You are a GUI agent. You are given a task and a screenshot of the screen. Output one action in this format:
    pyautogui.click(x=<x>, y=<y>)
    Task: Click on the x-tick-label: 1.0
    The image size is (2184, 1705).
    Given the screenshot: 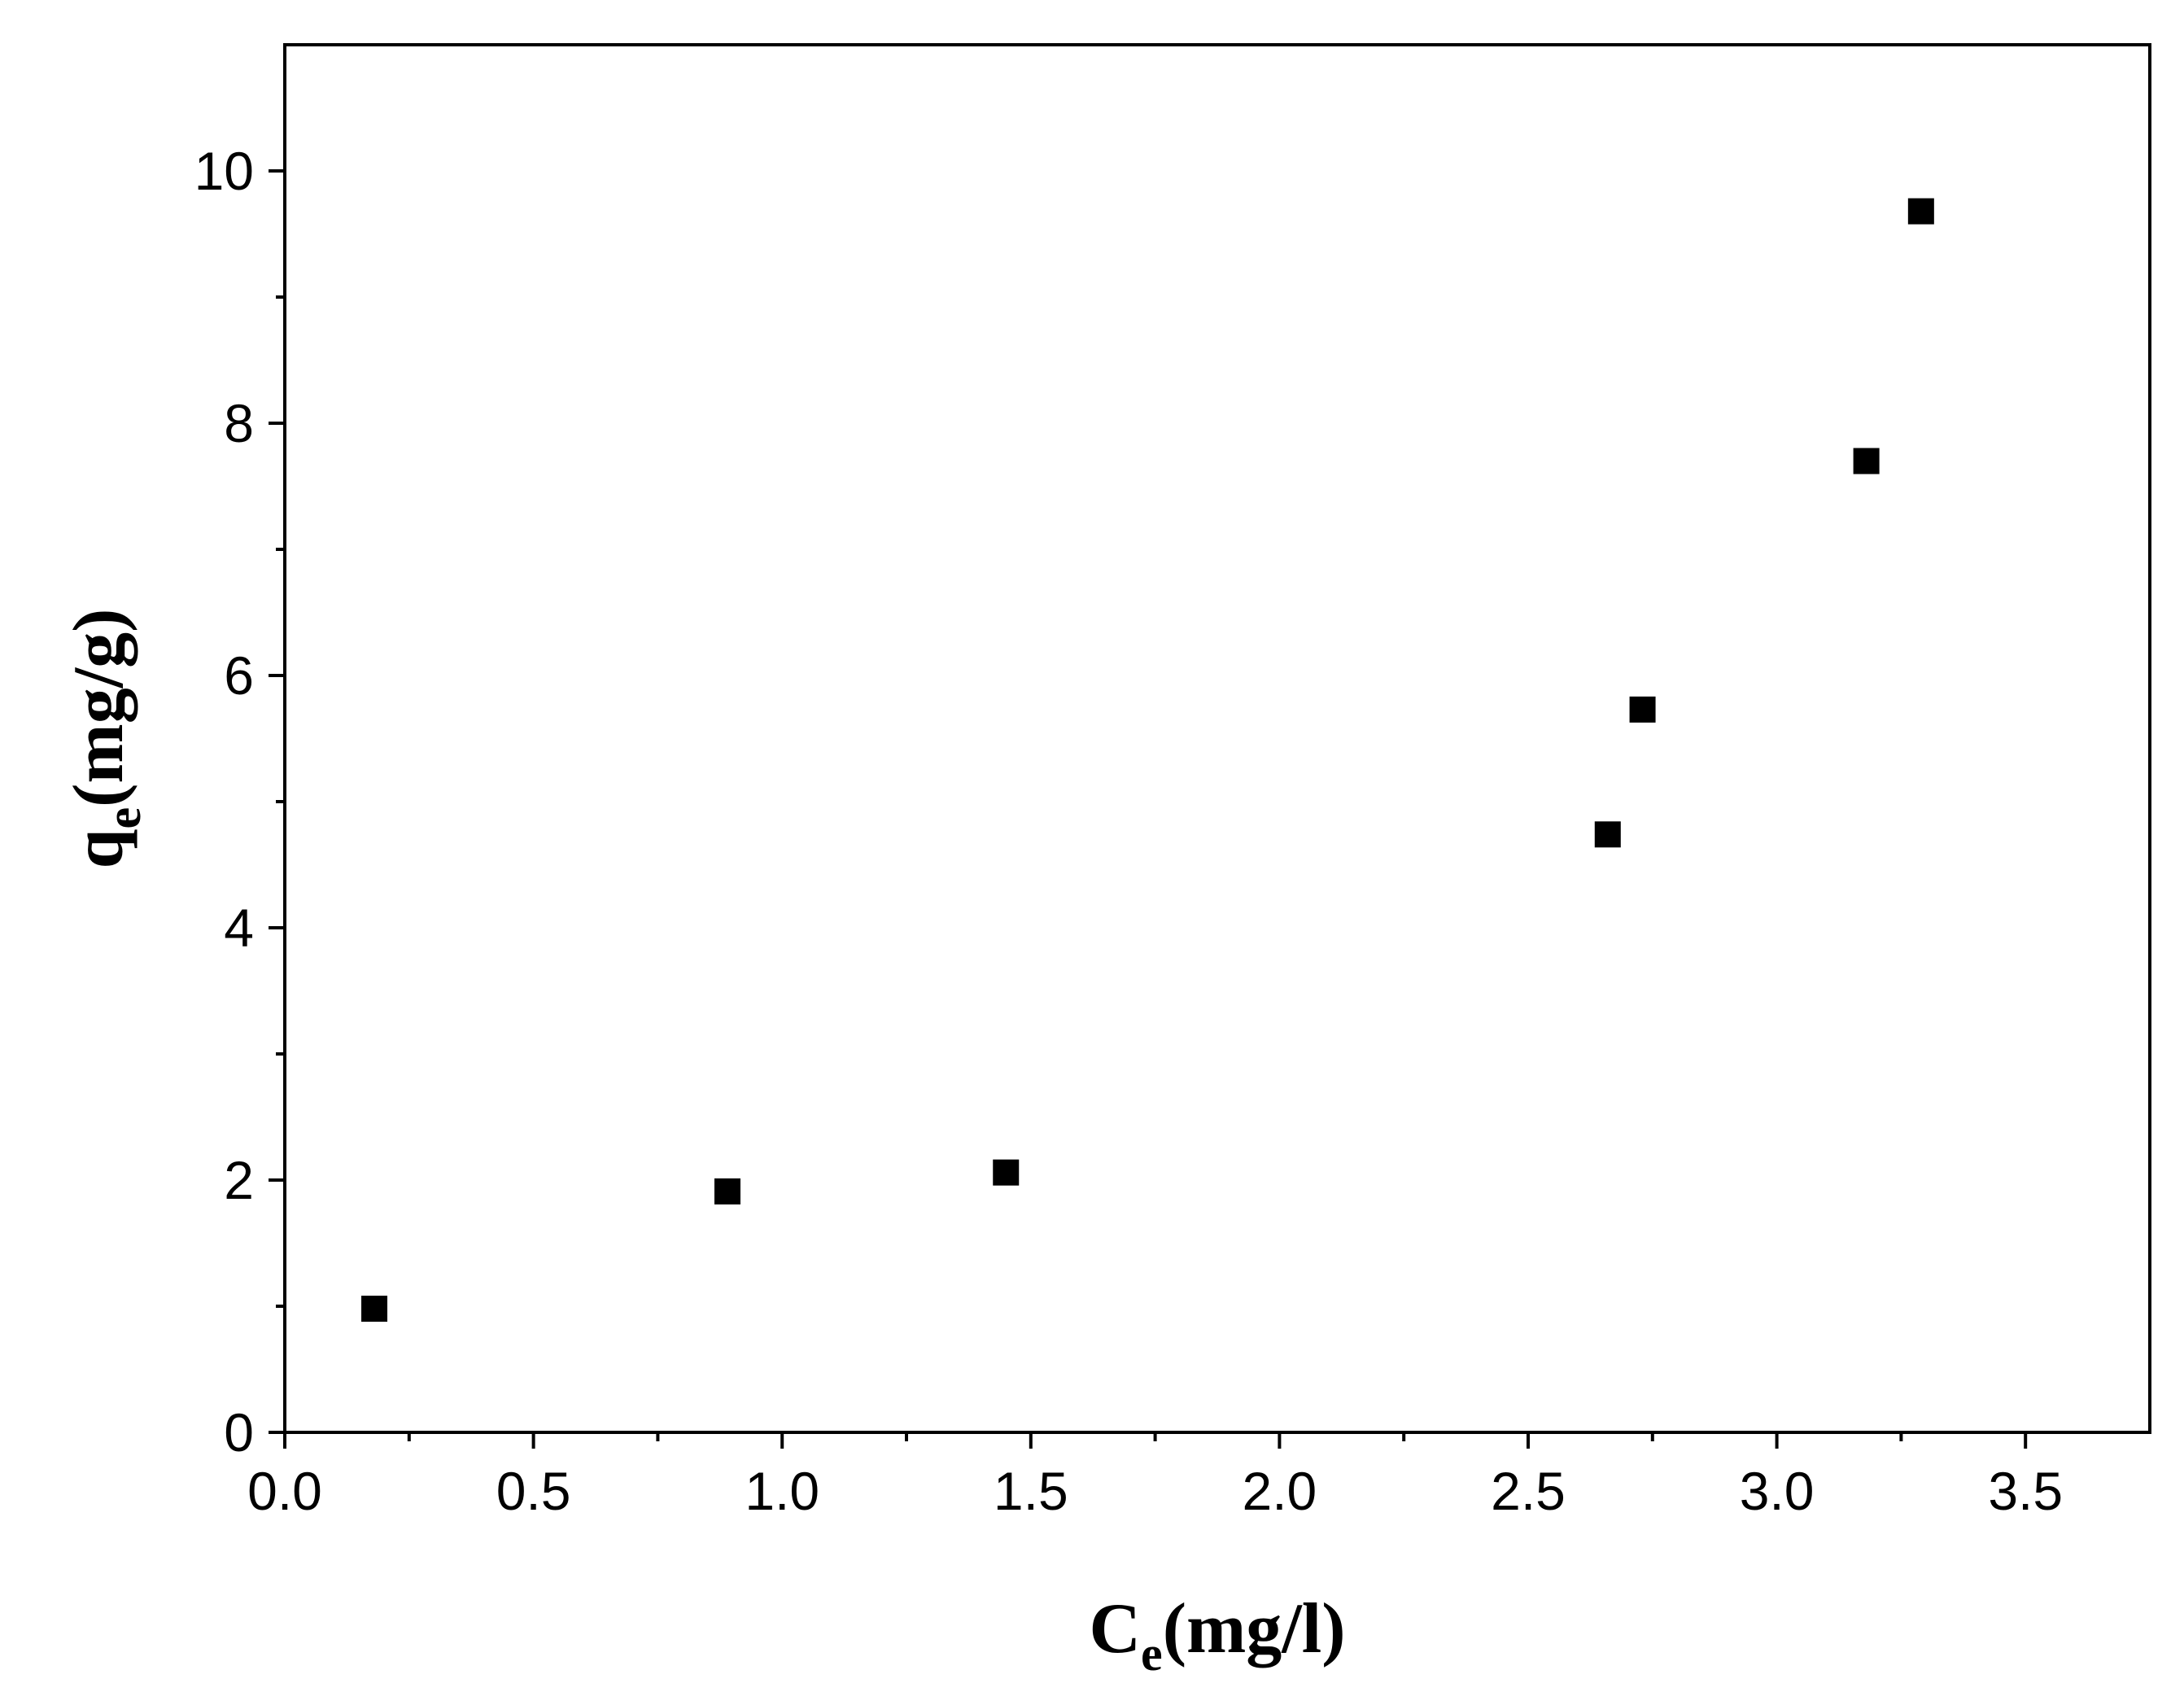 What is the action you would take?
    pyautogui.click(x=782, y=1491)
    